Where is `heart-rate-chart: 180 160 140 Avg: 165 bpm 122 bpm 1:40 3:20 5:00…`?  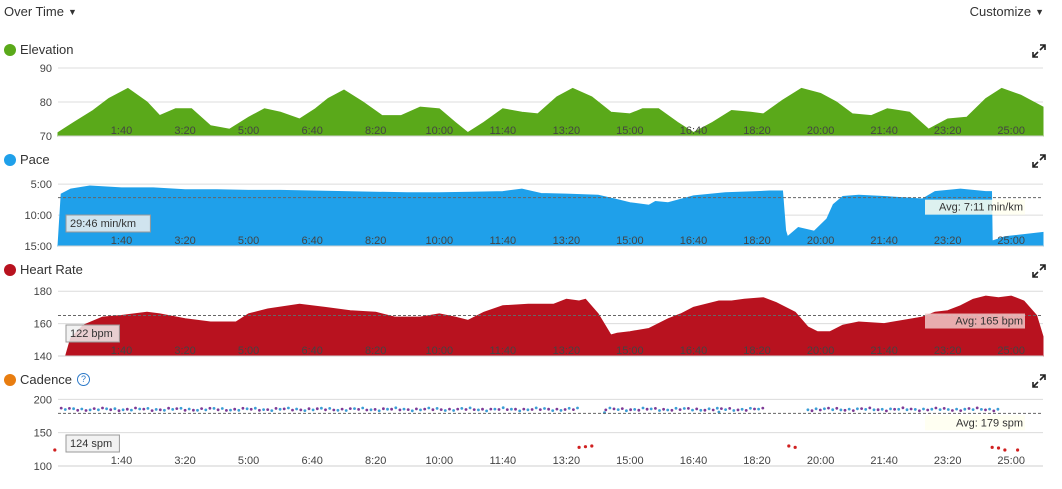 heart-rate-chart: 180 160 140 Avg: 165 bpm 122 bpm 1:40 3:20 5:00… is located at coordinates (539, 324).